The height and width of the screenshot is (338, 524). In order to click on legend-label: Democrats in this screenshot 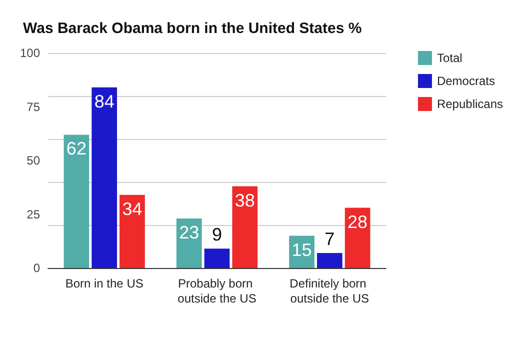, I will do `click(465, 81)`.